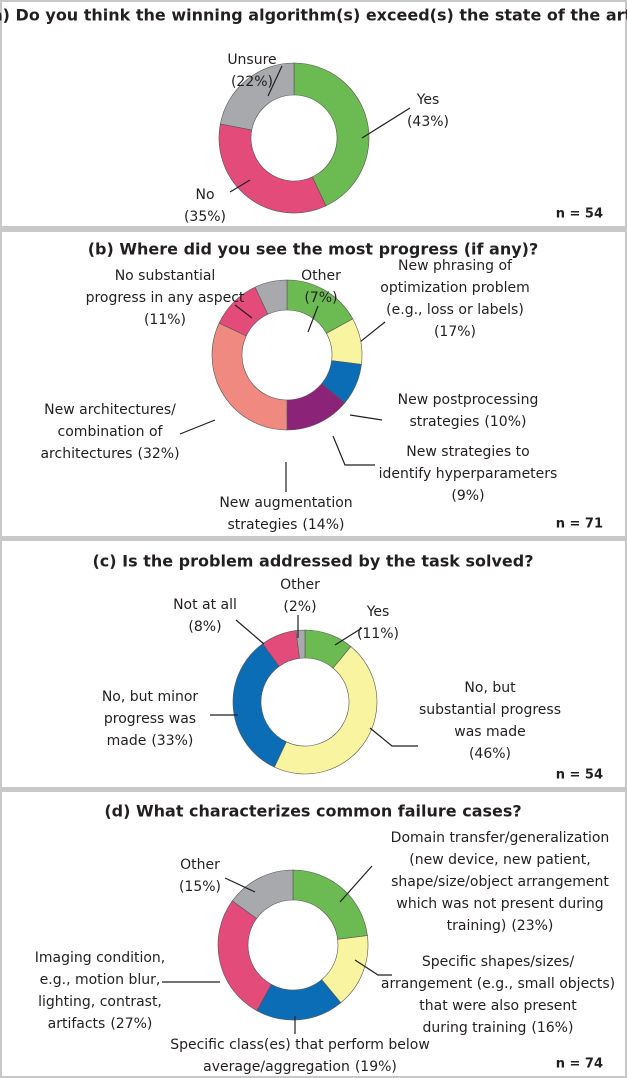 The width and height of the screenshot is (627, 1078). Describe the element at coordinates (532, 926) in the screenshot. I see `value-label: (23%)` at that location.